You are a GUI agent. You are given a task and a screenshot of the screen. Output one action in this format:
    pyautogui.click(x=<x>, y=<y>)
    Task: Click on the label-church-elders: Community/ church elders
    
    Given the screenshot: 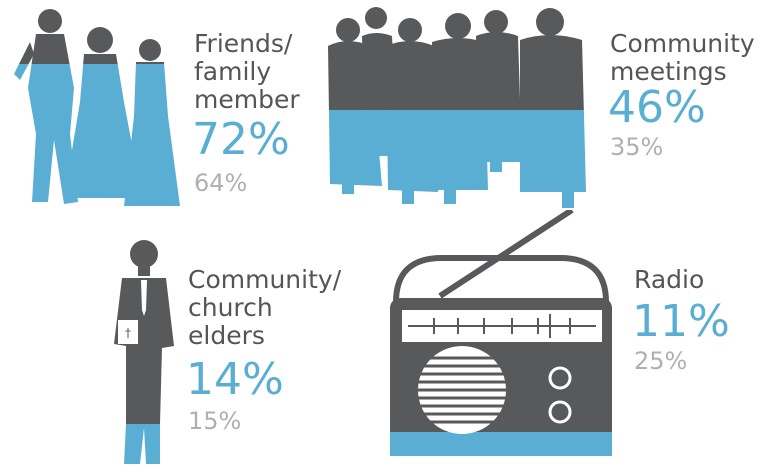 What is the action you would take?
    pyautogui.click(x=265, y=307)
    